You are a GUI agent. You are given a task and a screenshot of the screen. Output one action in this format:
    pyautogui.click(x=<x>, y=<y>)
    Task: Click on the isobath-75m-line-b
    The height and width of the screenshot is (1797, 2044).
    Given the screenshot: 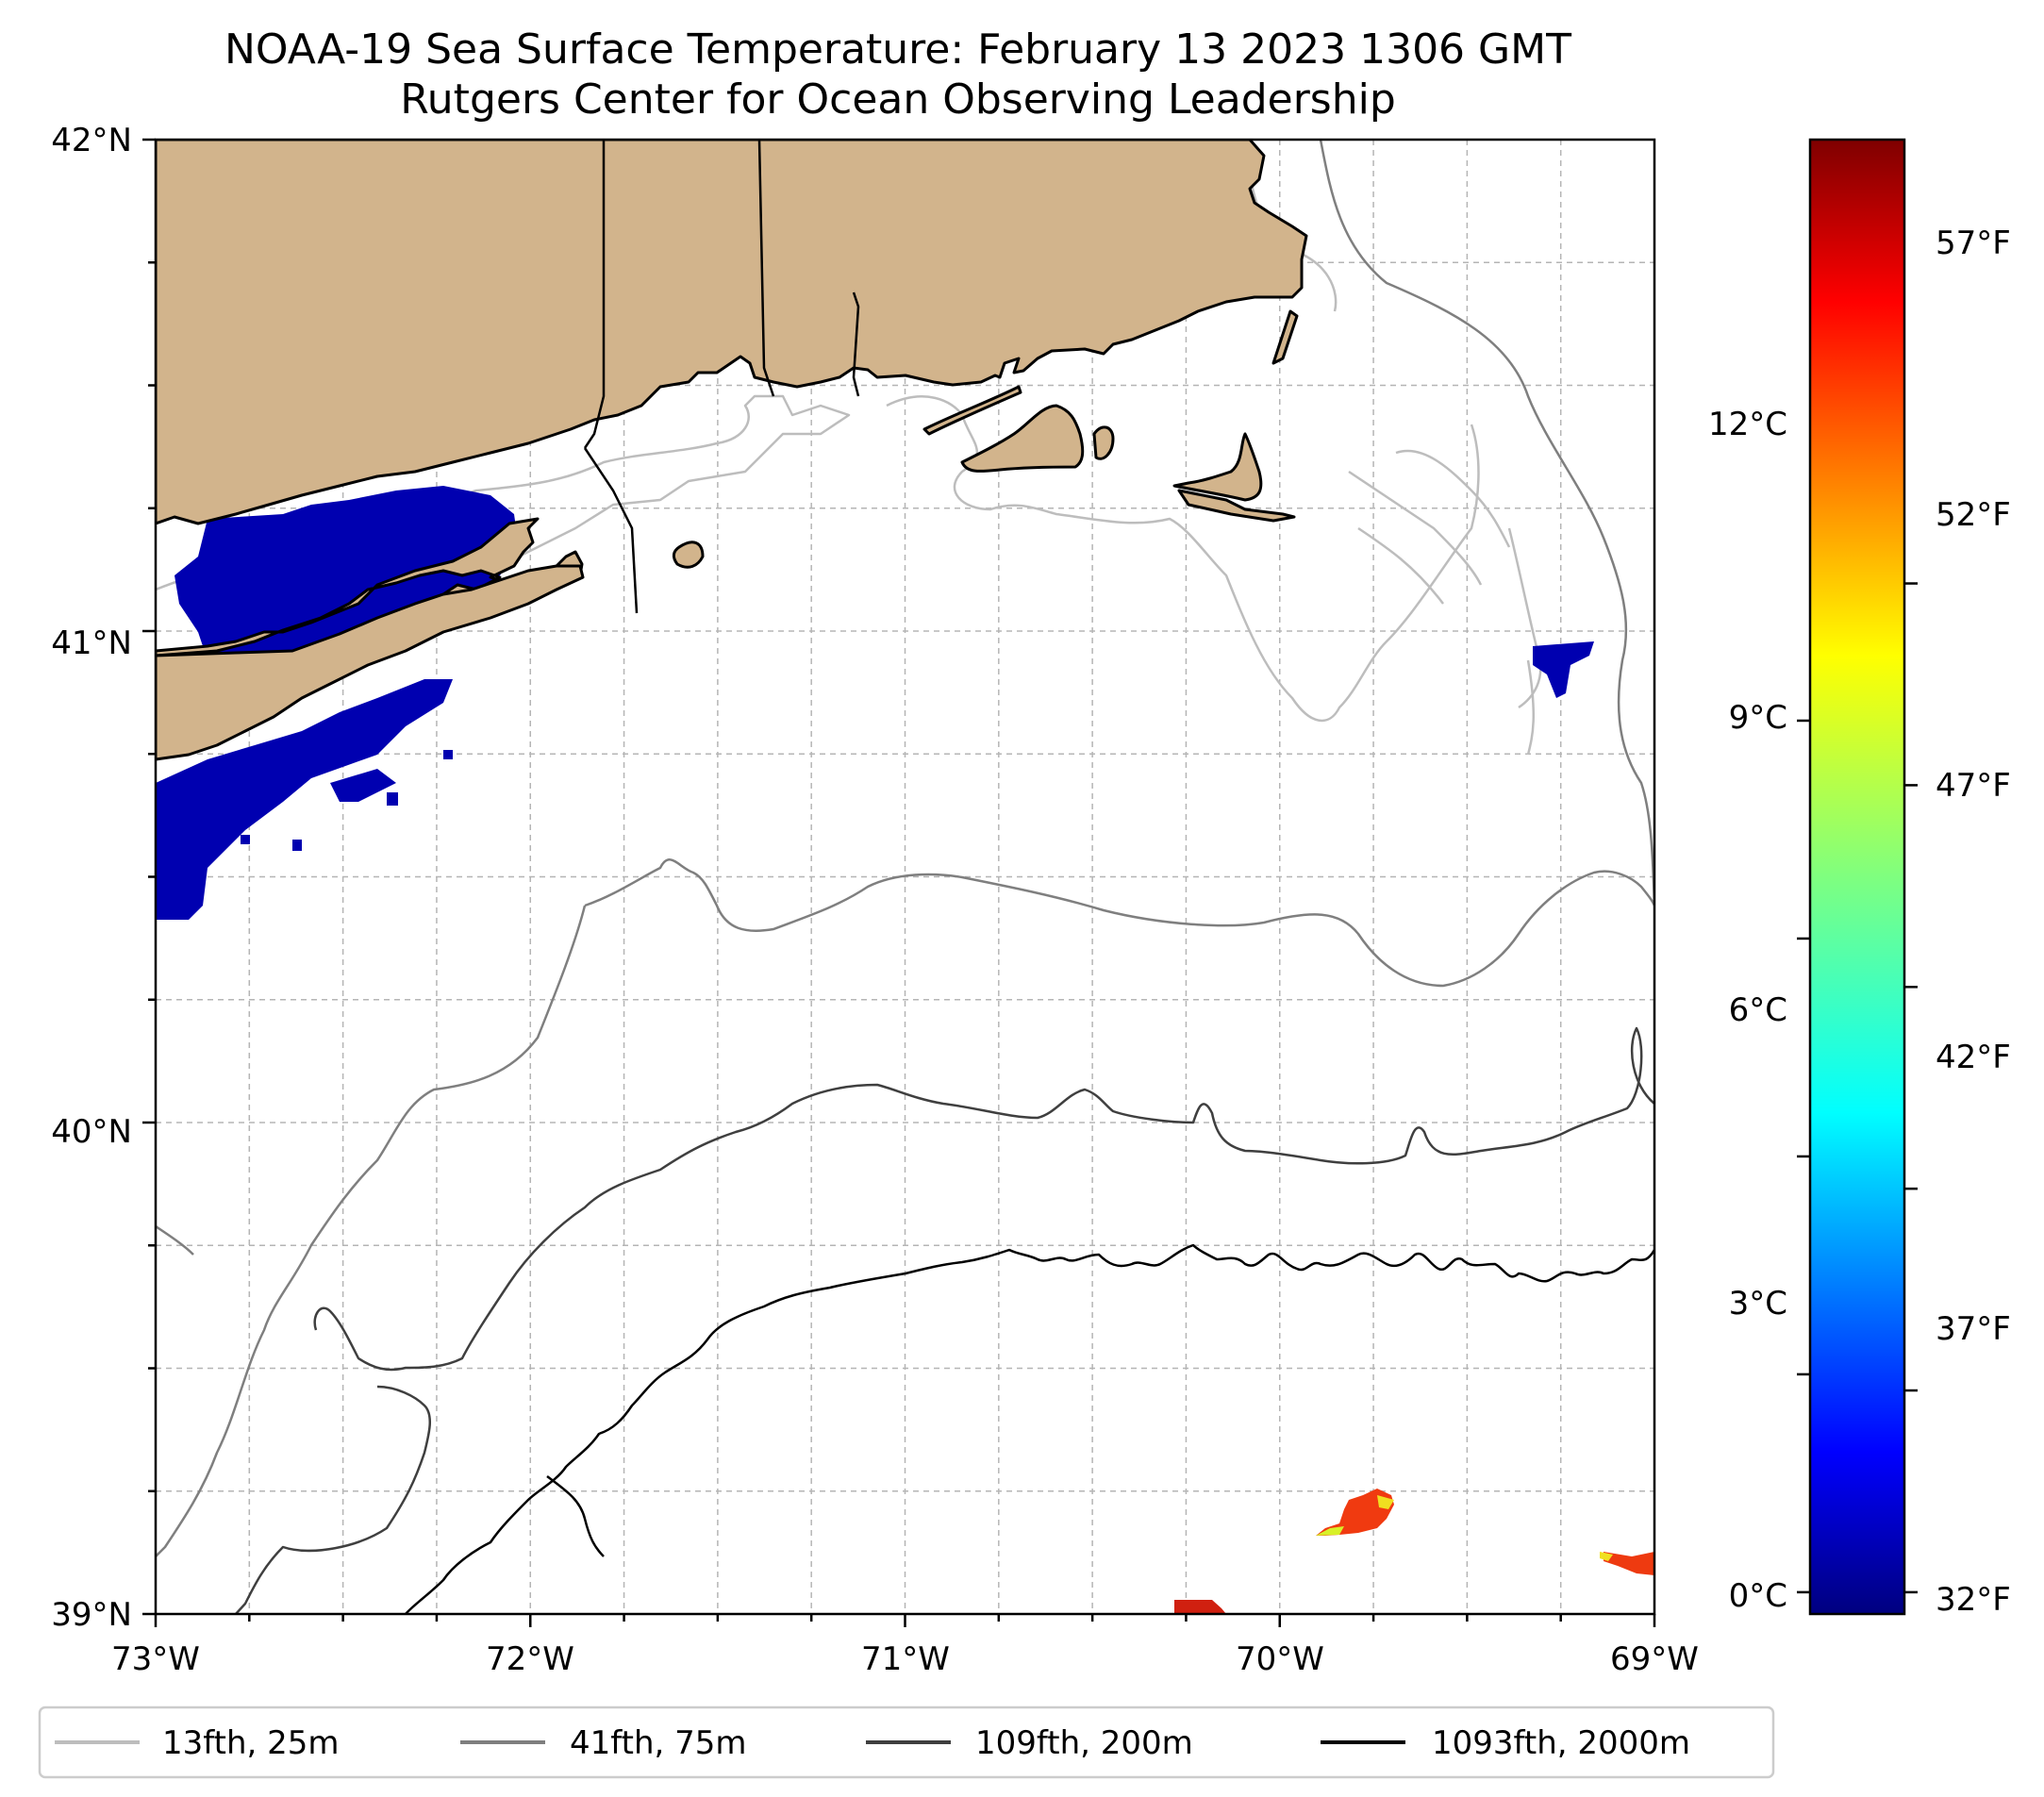 What is the action you would take?
    pyautogui.click(x=1119, y=923)
    